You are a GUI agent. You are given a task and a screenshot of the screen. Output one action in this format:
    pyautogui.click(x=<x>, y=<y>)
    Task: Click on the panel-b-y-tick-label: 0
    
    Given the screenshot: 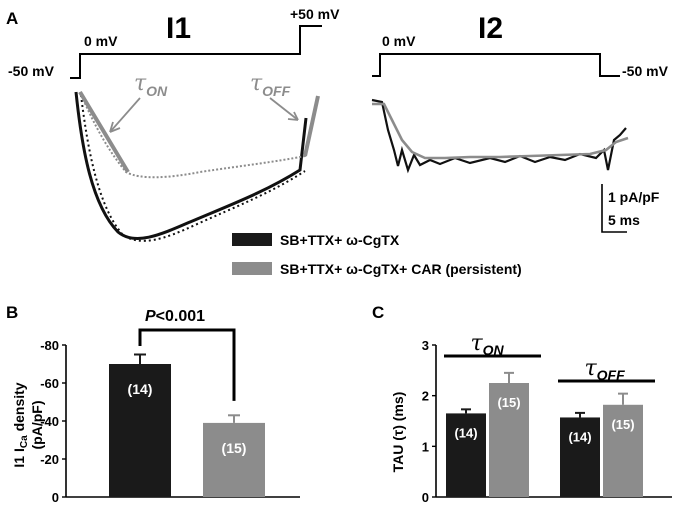 What is the action you would take?
    pyautogui.click(x=55, y=497)
    